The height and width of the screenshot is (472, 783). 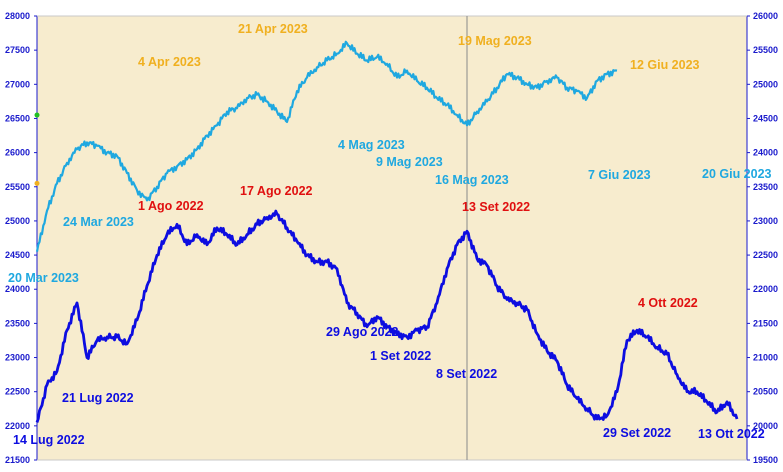 I want to click on date-annotation: 9 Mag 2023, so click(x=409, y=162).